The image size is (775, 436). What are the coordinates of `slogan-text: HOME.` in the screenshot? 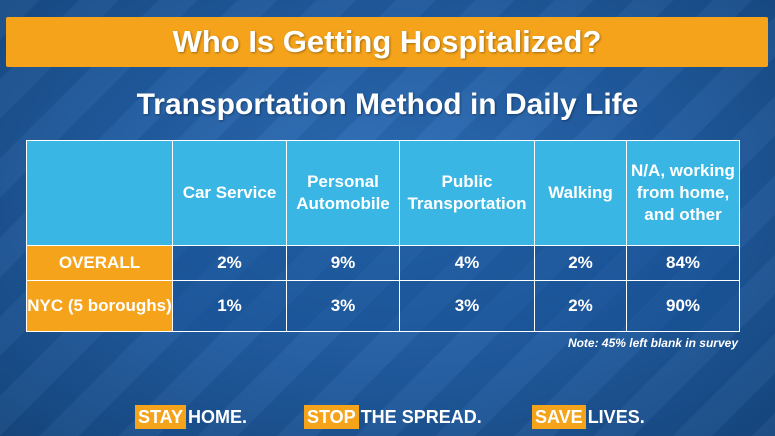 It's located at (218, 417).